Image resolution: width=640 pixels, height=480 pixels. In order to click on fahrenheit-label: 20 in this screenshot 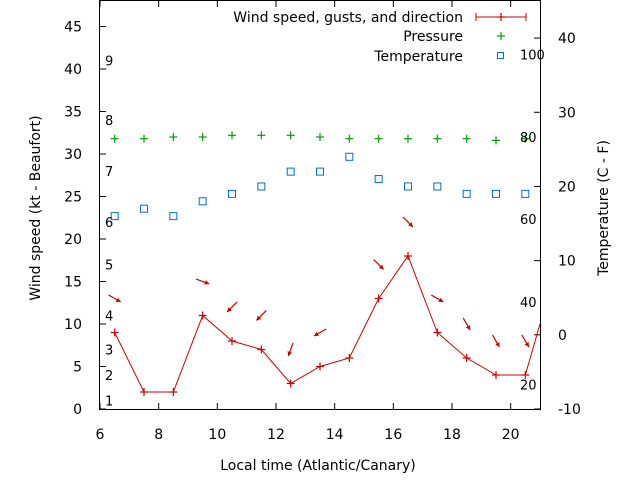, I will do `click(528, 386)`.